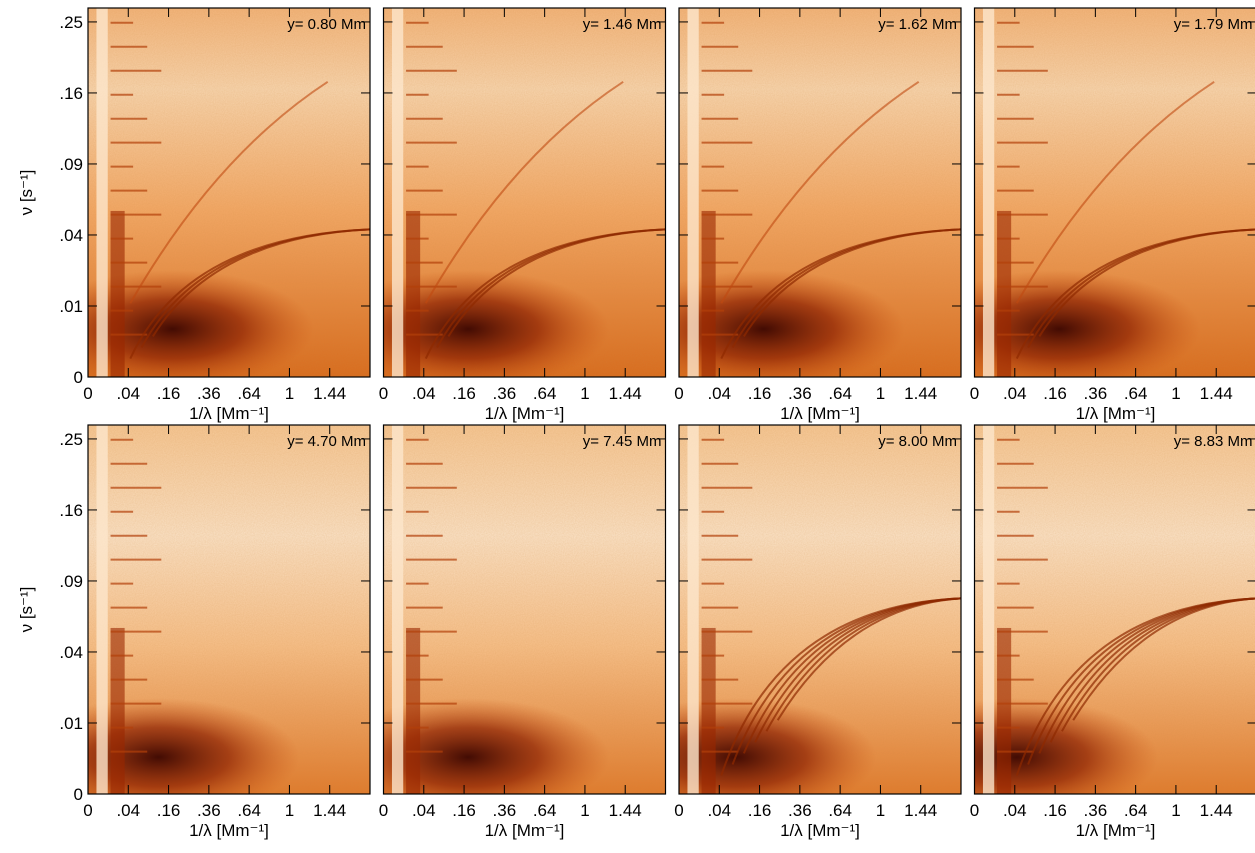 This screenshot has height=853, width=1255. What do you see at coordinates (71, 652) in the screenshot?
I see `y-tick-label: .04` at bounding box center [71, 652].